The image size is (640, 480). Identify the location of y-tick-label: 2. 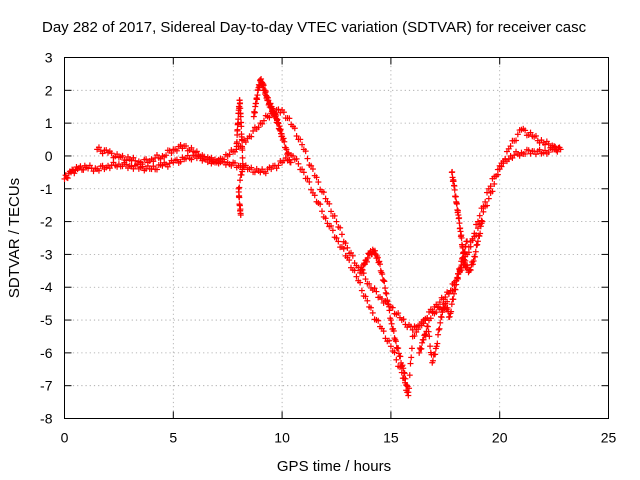
(49, 90).